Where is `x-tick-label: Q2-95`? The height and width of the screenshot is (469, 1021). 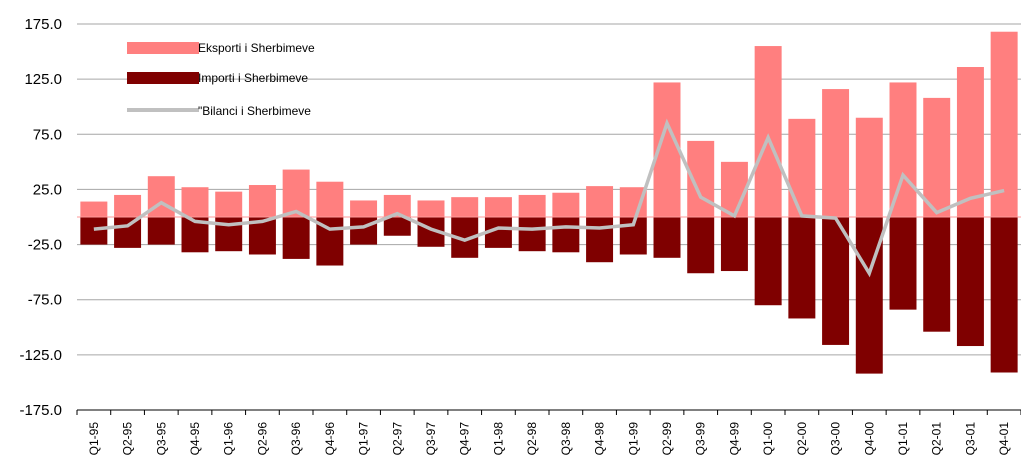 x-tick-label: Q2-95 is located at coordinates (128, 439).